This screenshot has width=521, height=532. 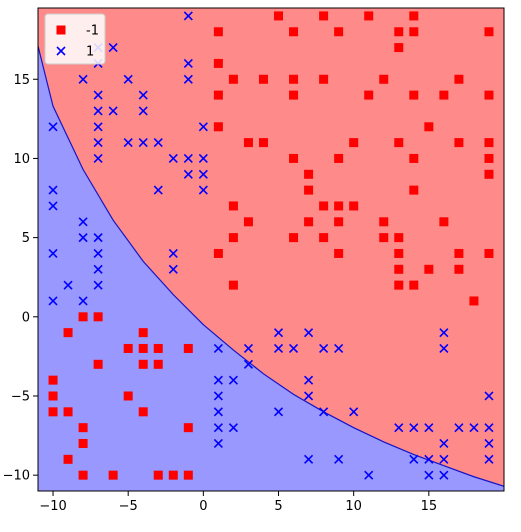 What do you see at coordinates (429, 506) in the screenshot?
I see `x-tick-label: 15` at bounding box center [429, 506].